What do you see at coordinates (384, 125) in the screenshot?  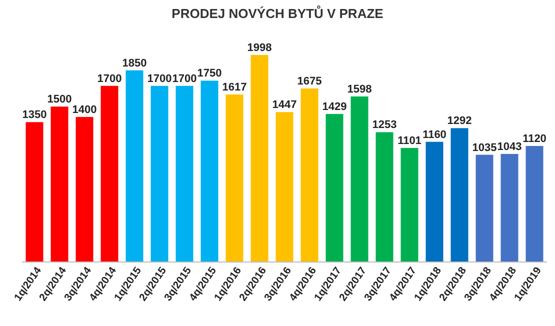 I see `data-label: 1253` at bounding box center [384, 125].